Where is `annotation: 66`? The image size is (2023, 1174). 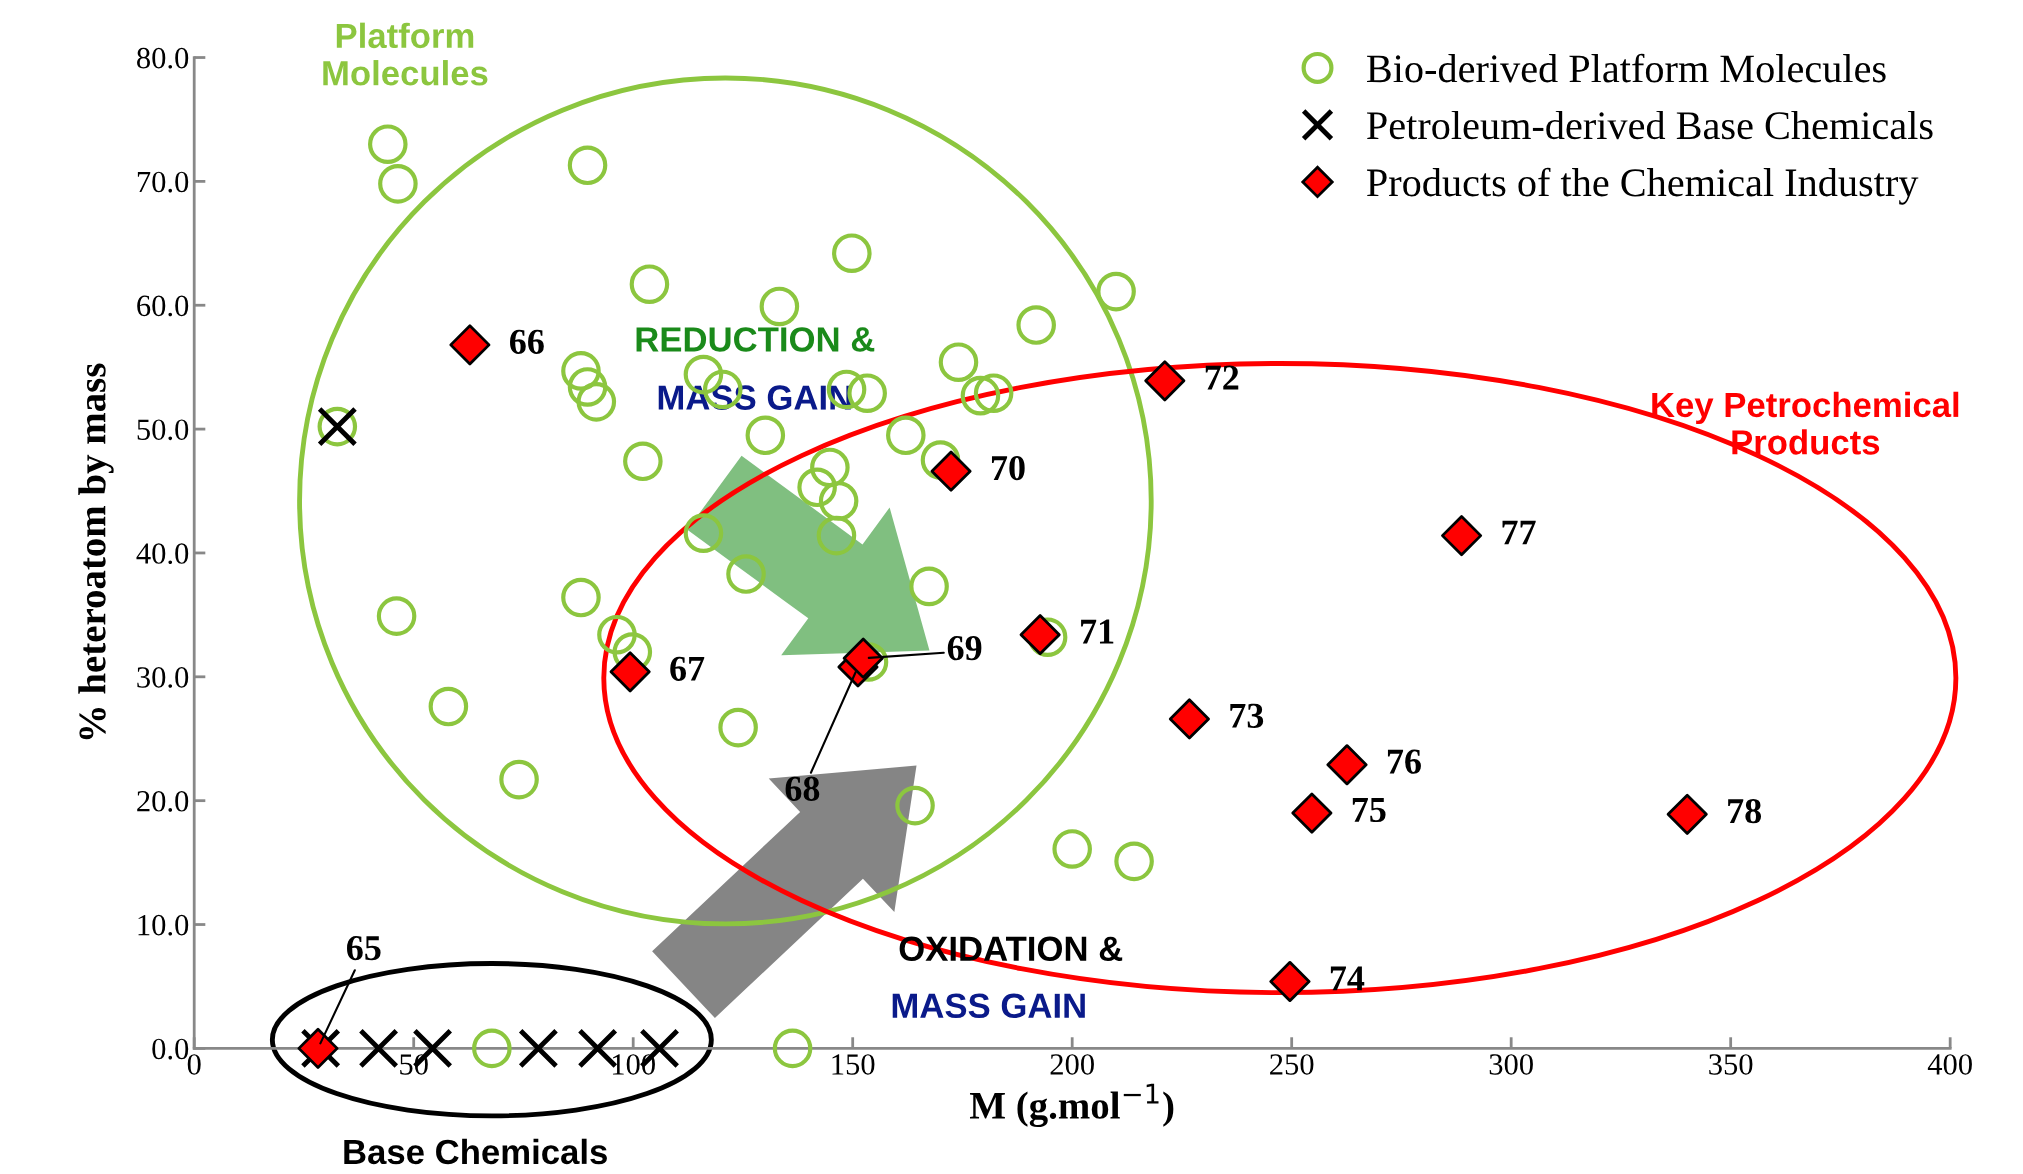
annotation: 66 is located at coordinates (527, 341).